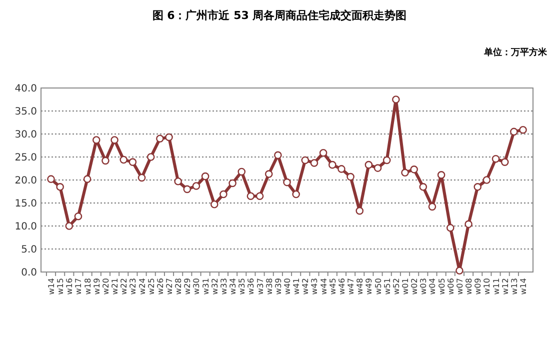 This screenshot has height=350, width=559. I want to click on x-tick-label: w40, so click(287, 286).